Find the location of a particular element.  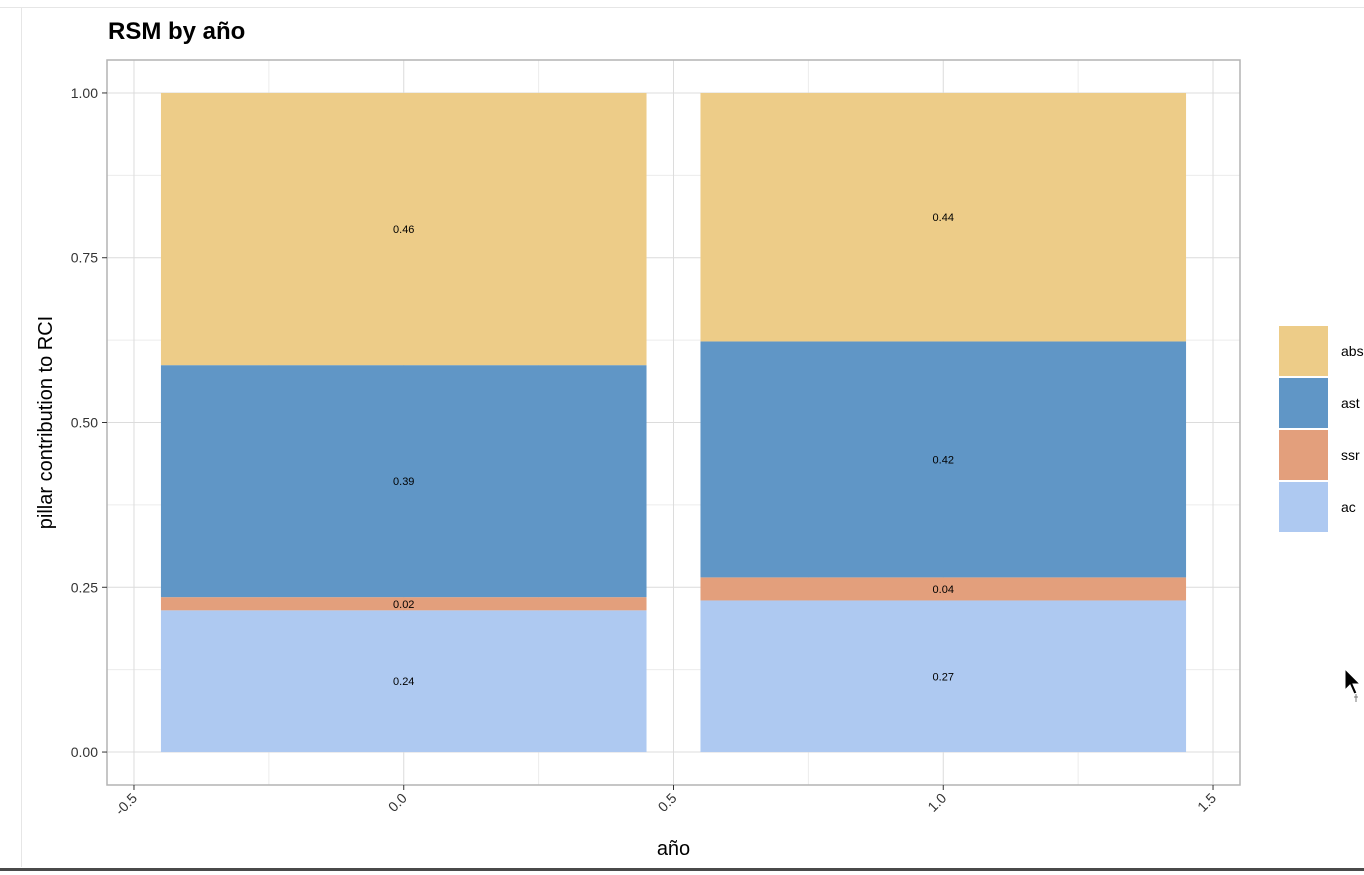

legend-key-ssr is located at coordinates (1303, 455).